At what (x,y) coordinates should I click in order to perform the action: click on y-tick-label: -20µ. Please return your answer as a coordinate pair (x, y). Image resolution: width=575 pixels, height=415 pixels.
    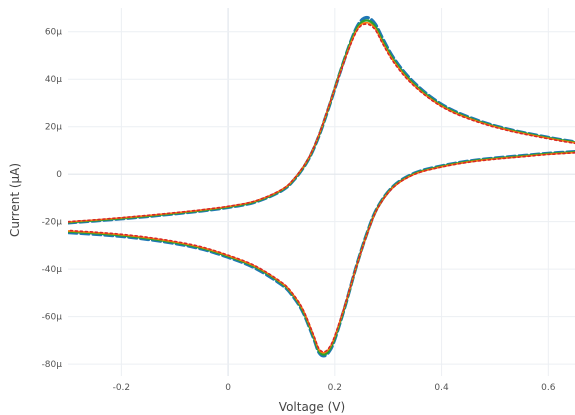
    Looking at the image, I should click on (52, 223).